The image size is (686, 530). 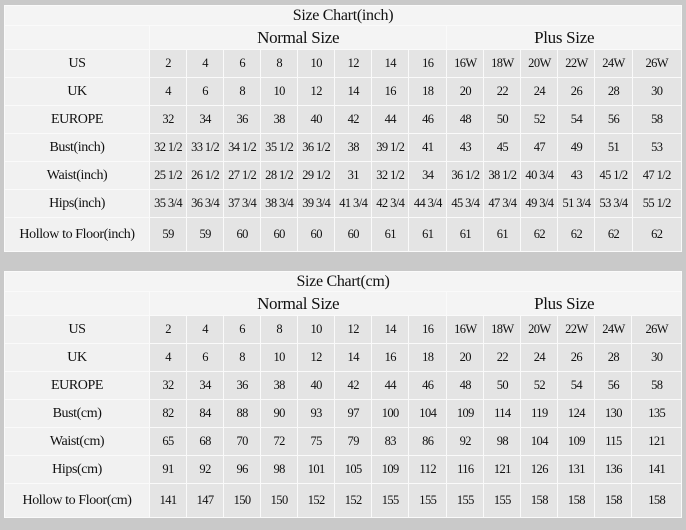 What do you see at coordinates (613, 329) in the screenshot?
I see `table-cell: 24W` at bounding box center [613, 329].